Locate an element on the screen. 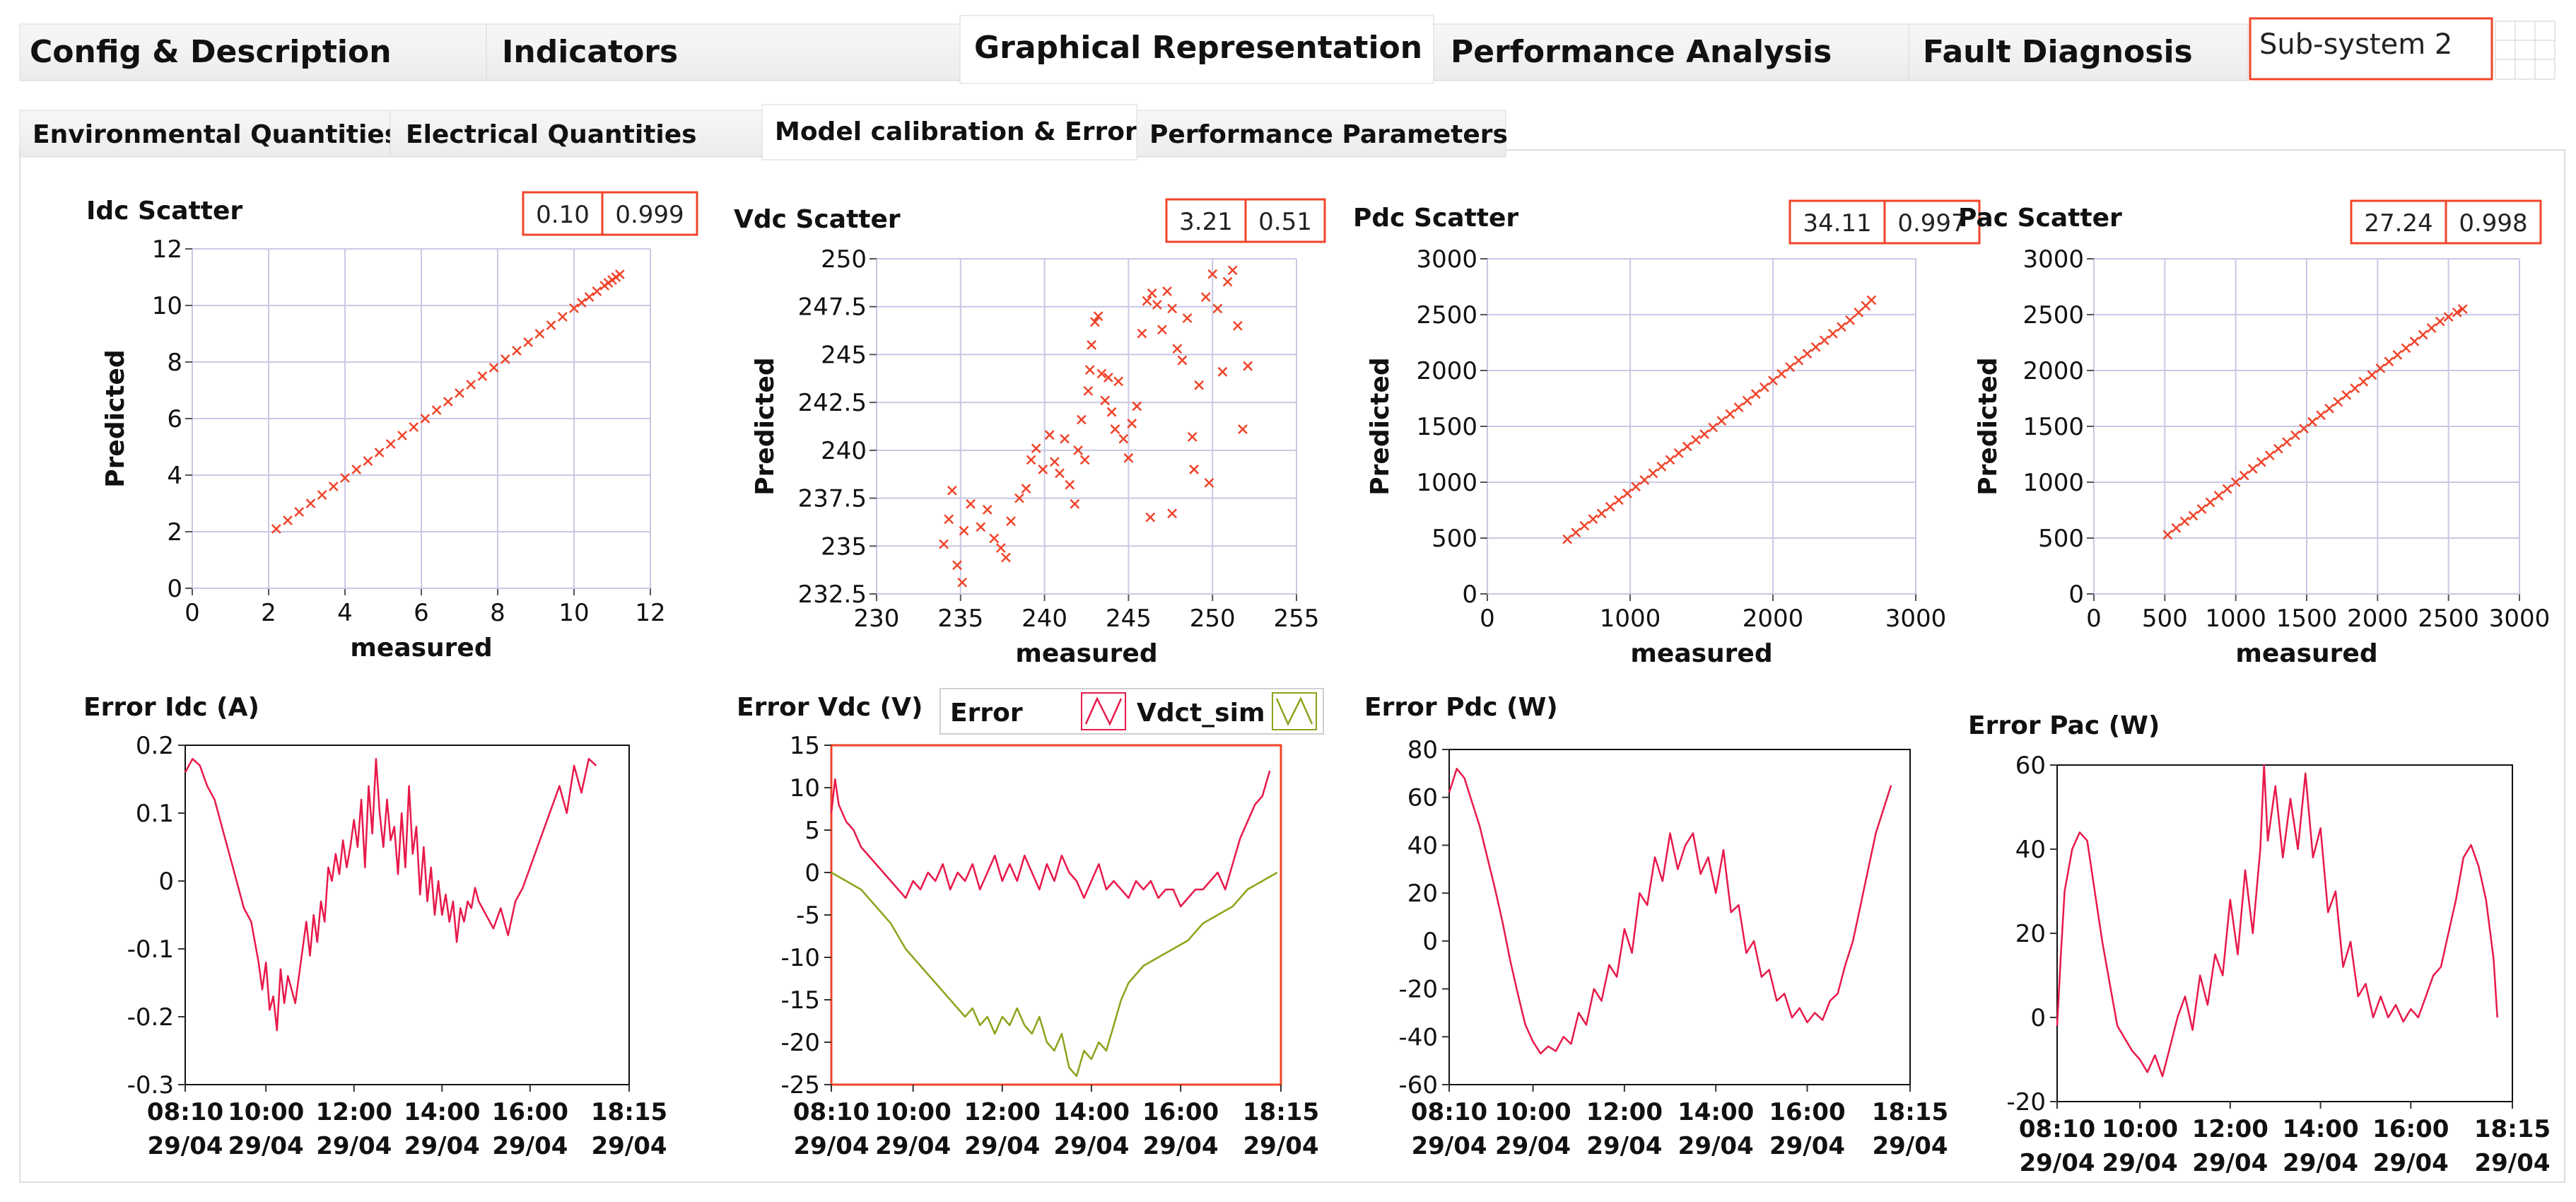 The height and width of the screenshot is (1202, 2576). subsystem-select is located at coordinates (2371, 49).